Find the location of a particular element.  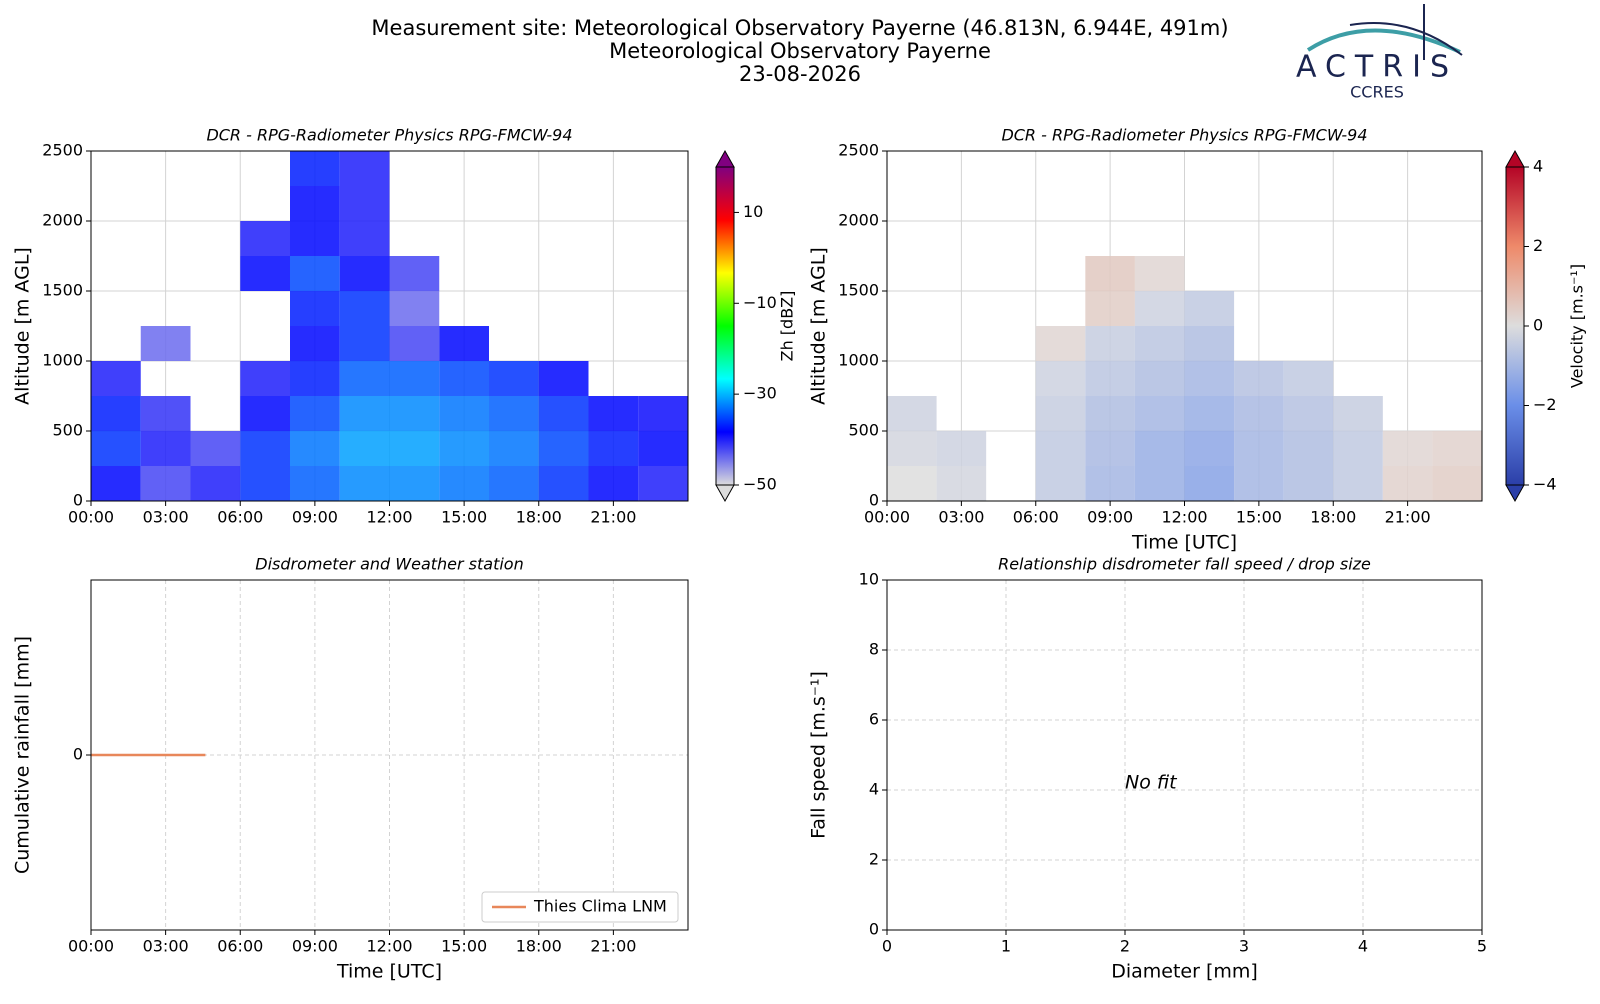

x-tick-label: 15:00 is located at coordinates (1259, 517).